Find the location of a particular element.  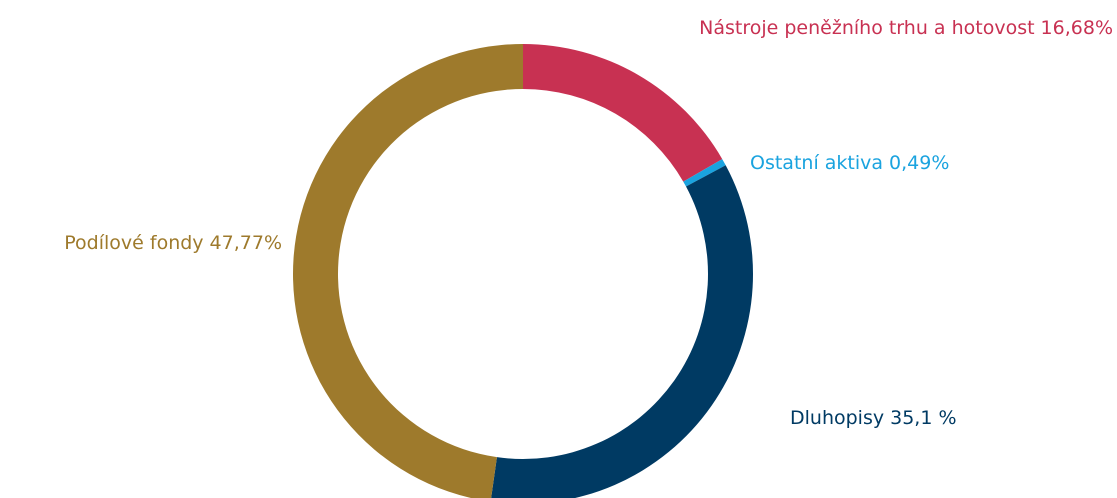

value-label: 47,77% is located at coordinates (246, 243).